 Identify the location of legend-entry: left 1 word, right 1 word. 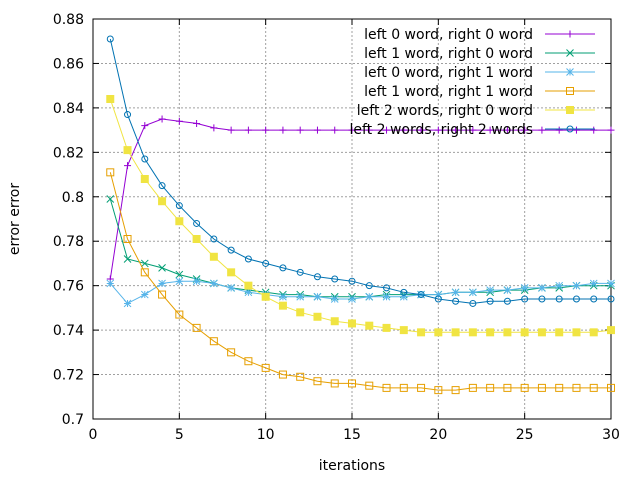
(479, 92).